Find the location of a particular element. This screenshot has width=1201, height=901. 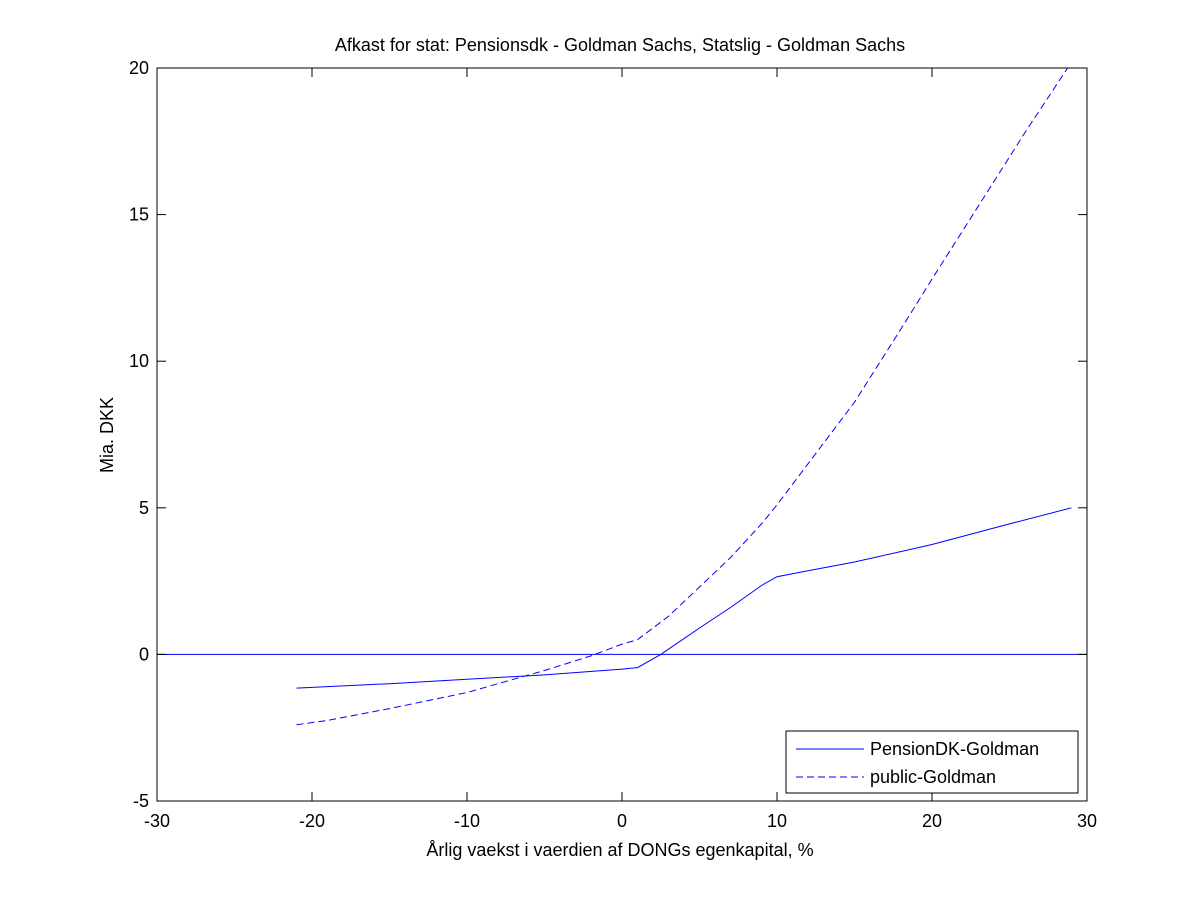

legend: PensionDK-Goldman public-Goldman is located at coordinates (932, 762).